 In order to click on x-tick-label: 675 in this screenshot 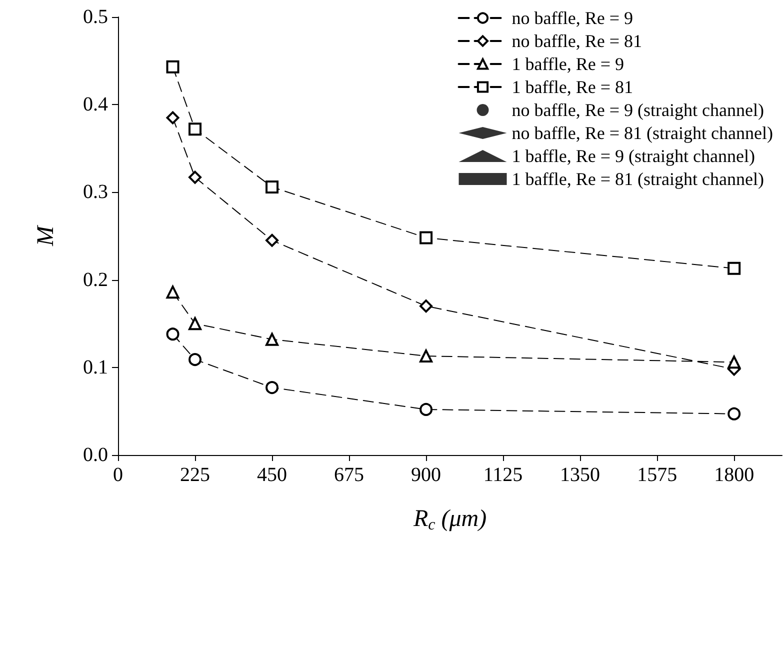, I will do `click(349, 475)`.